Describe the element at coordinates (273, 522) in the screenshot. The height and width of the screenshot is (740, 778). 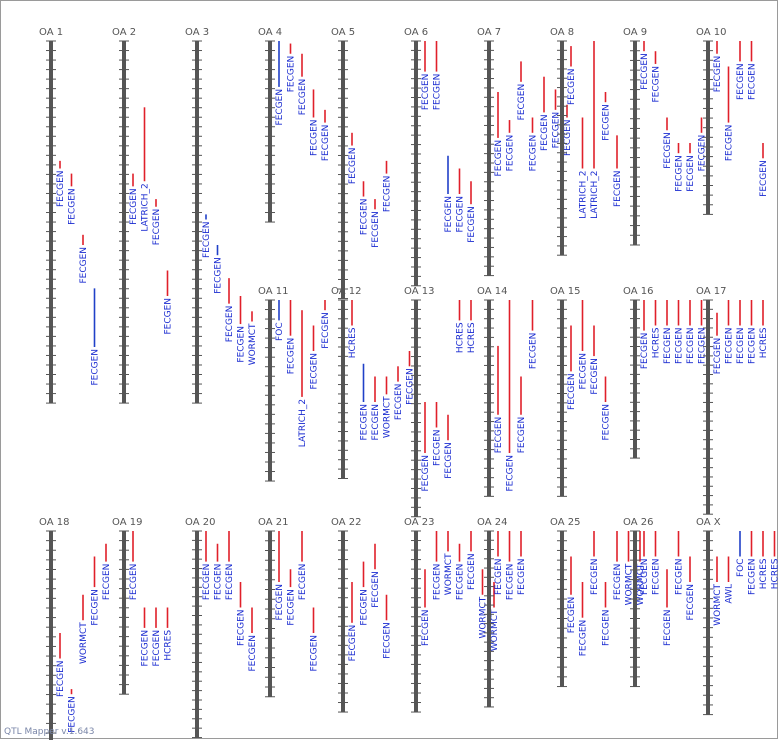
I see `chromosome-label: OA 21` at that location.